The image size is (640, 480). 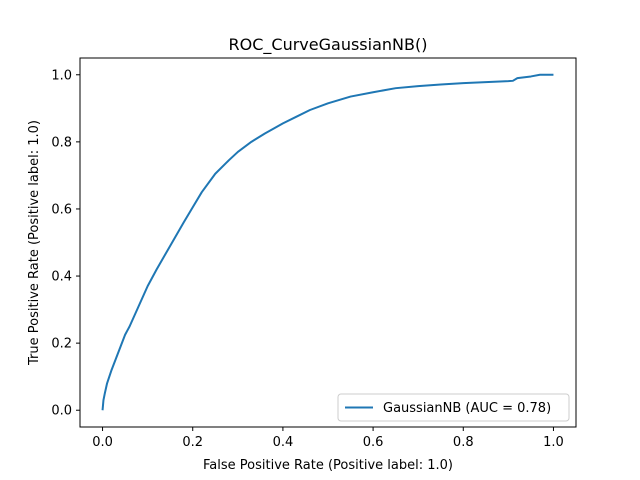 What do you see at coordinates (283, 442) in the screenshot?
I see `x-tick-label: 0.4` at bounding box center [283, 442].